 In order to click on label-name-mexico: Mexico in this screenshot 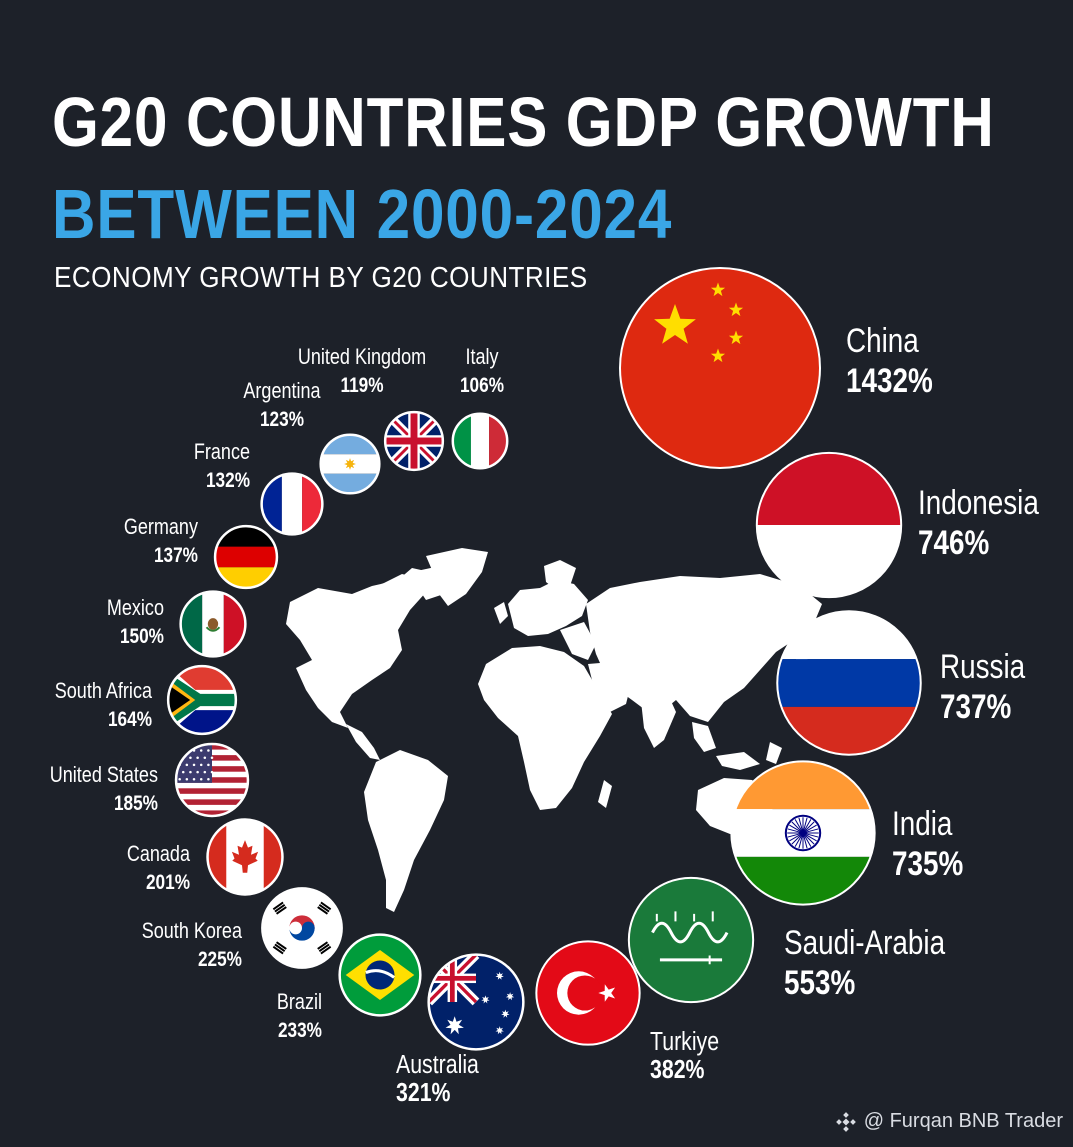, I will do `click(135, 608)`.